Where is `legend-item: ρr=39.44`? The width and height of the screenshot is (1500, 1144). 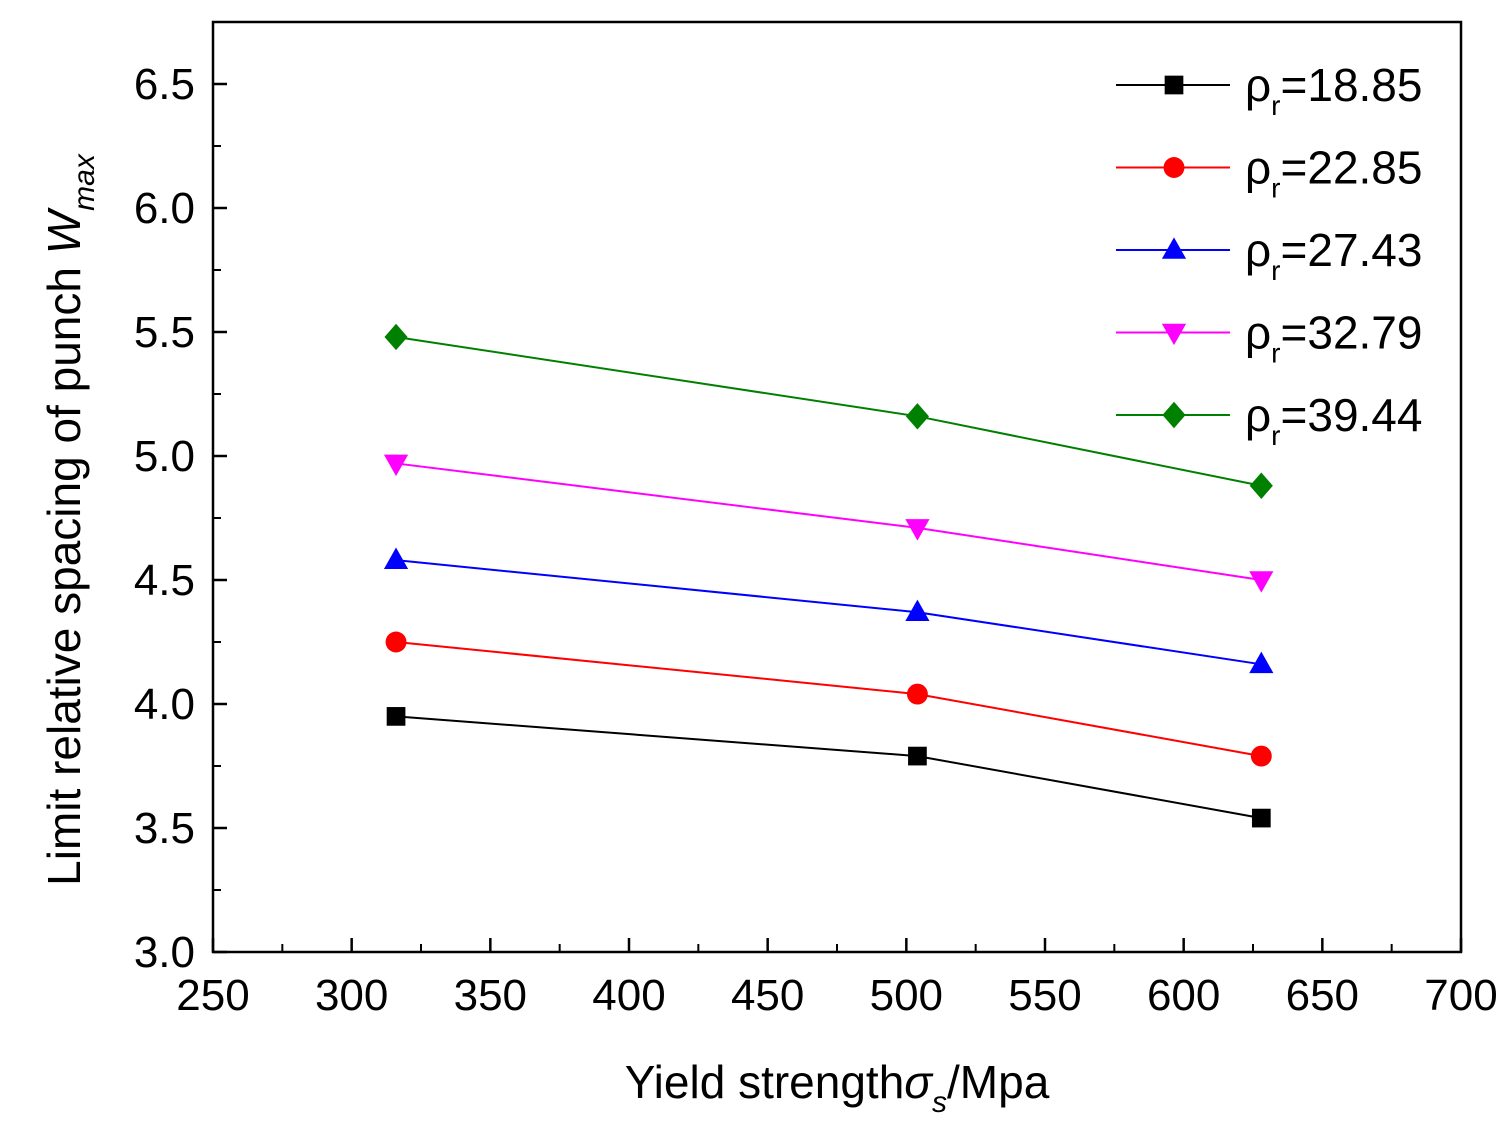 legend-item: ρr=39.44 is located at coordinates (1269, 420).